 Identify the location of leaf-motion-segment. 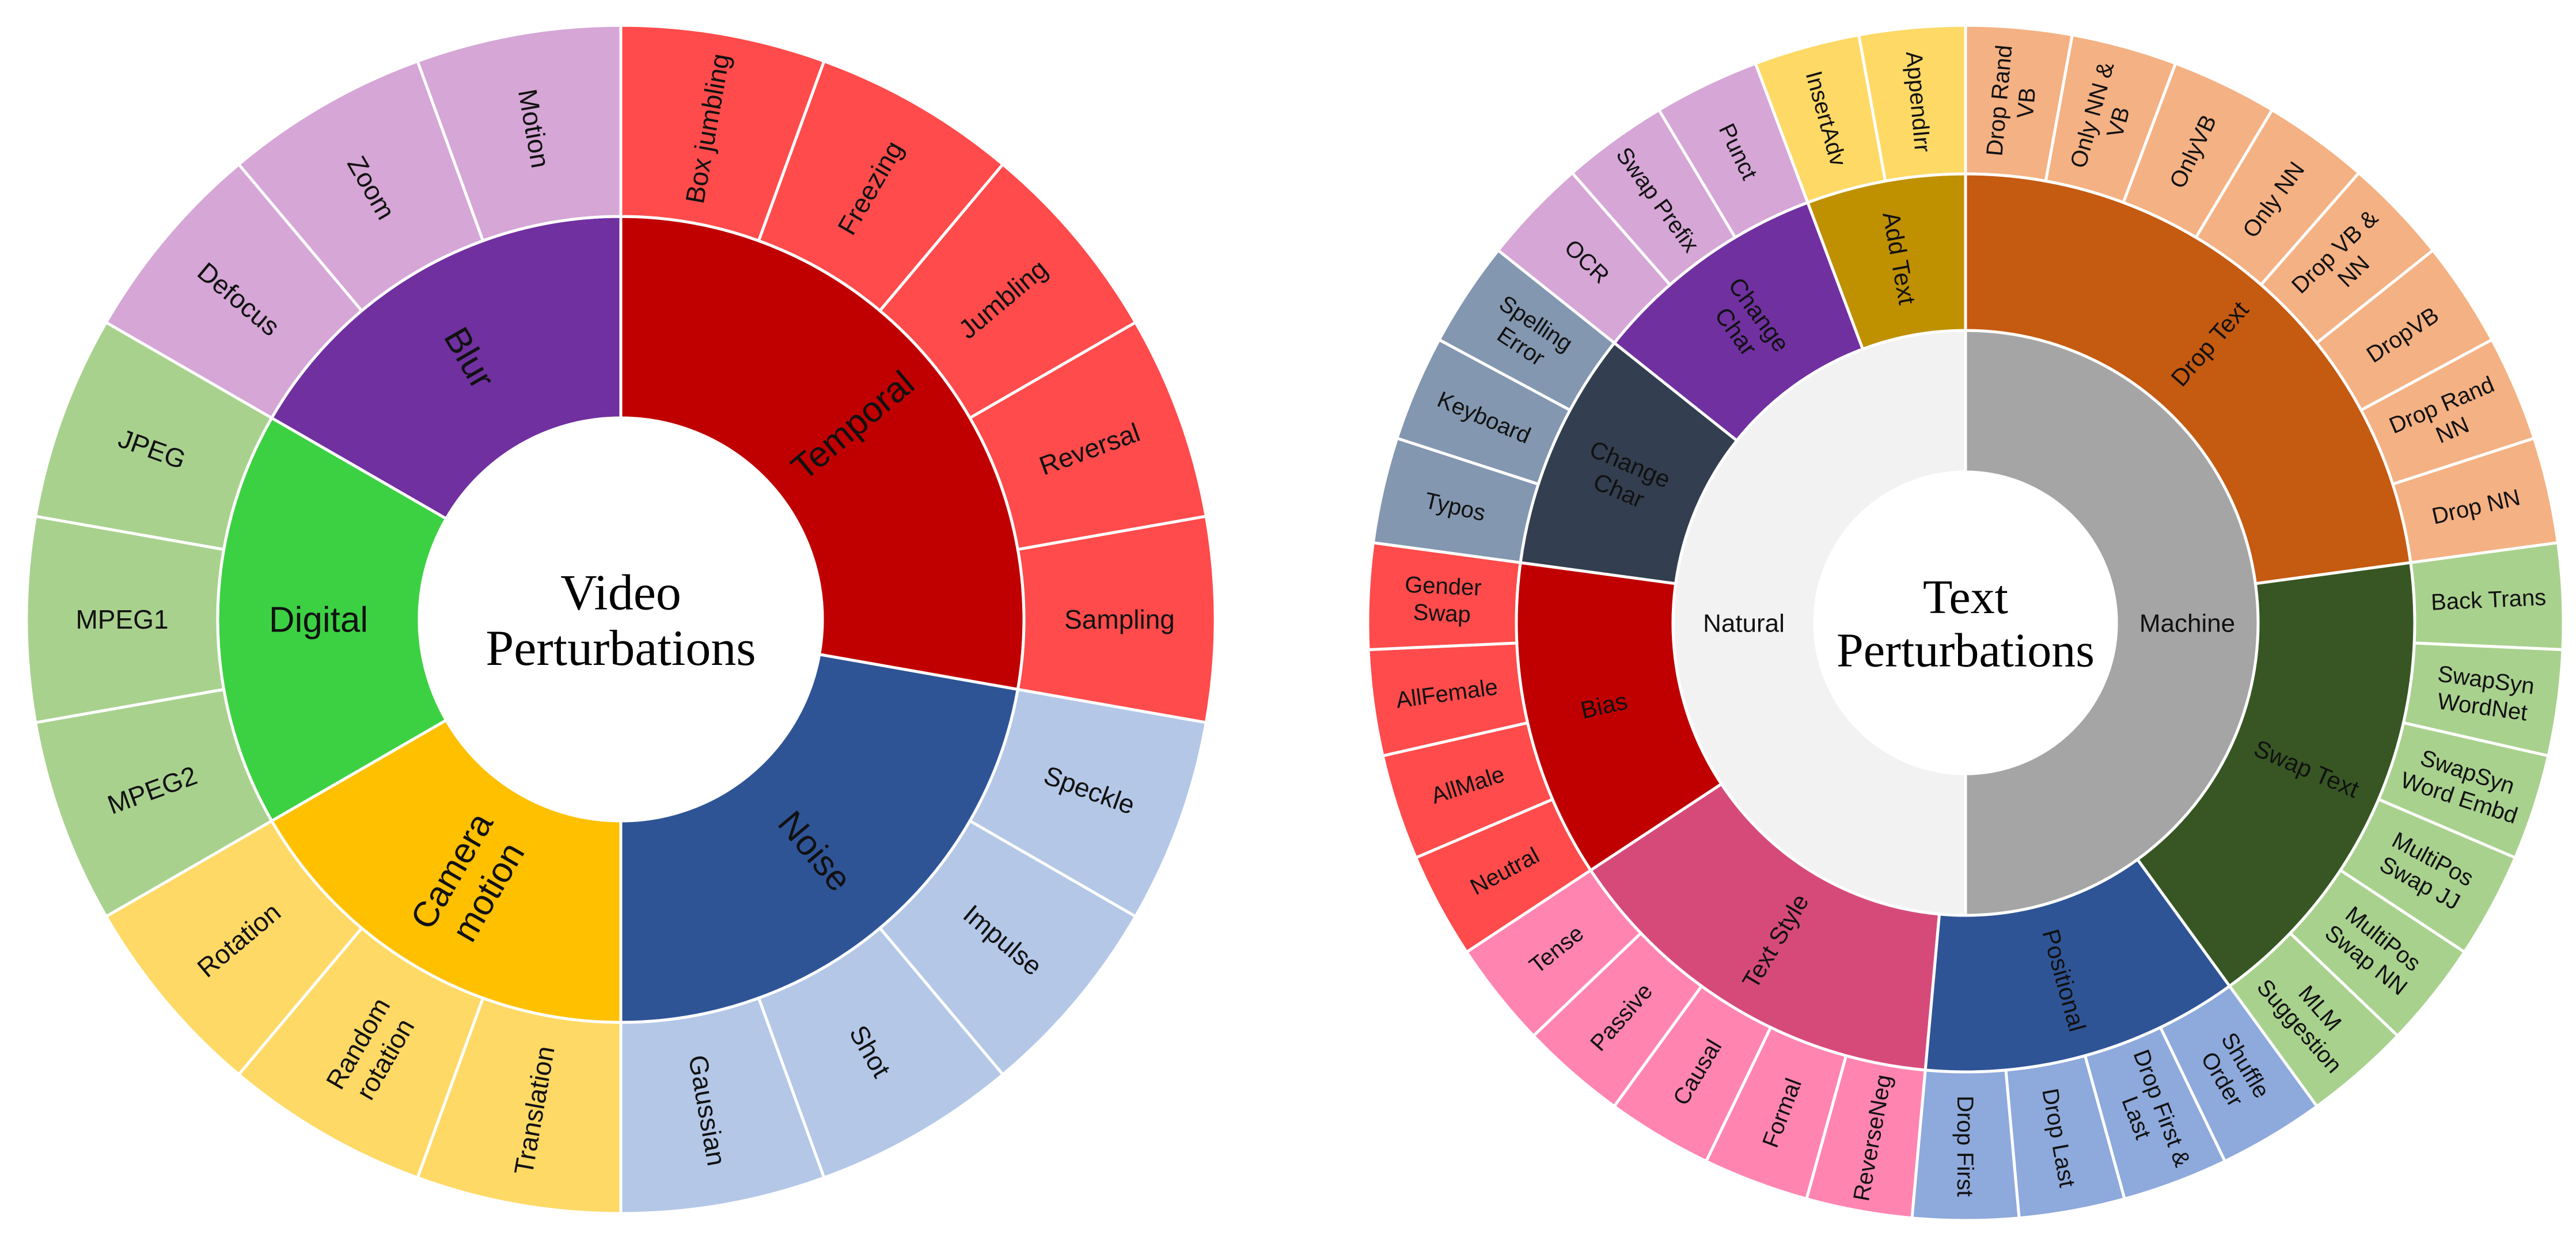
(519, 133).